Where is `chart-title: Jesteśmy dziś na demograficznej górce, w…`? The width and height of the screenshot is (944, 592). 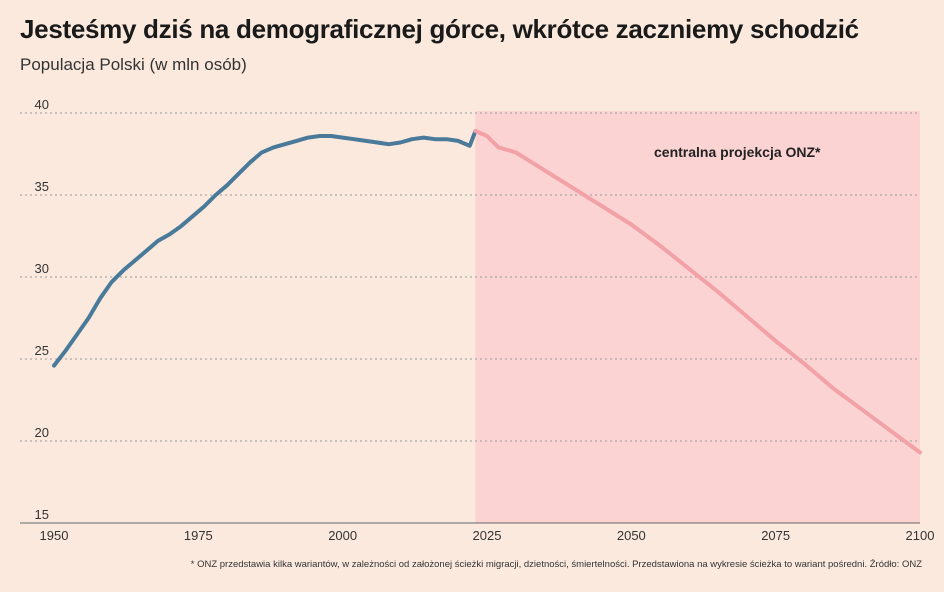
chart-title: Jesteśmy dziś na demograficznej górce, w… is located at coordinates (439, 29).